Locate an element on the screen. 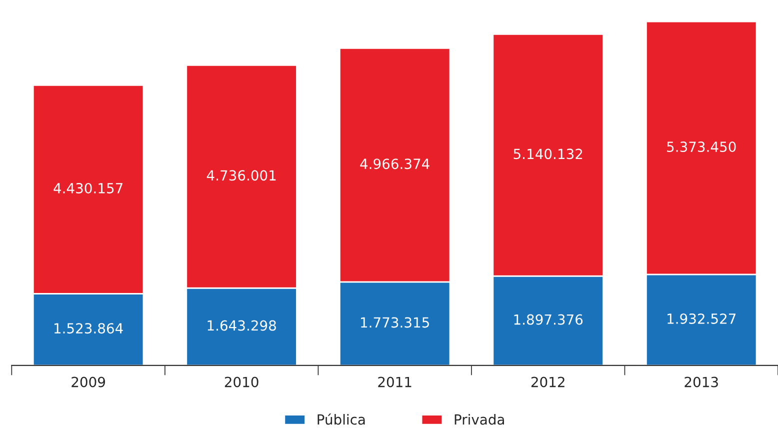 Image resolution: width=778 pixels, height=435 pixels. data-label: 1.897.376 is located at coordinates (548, 319).